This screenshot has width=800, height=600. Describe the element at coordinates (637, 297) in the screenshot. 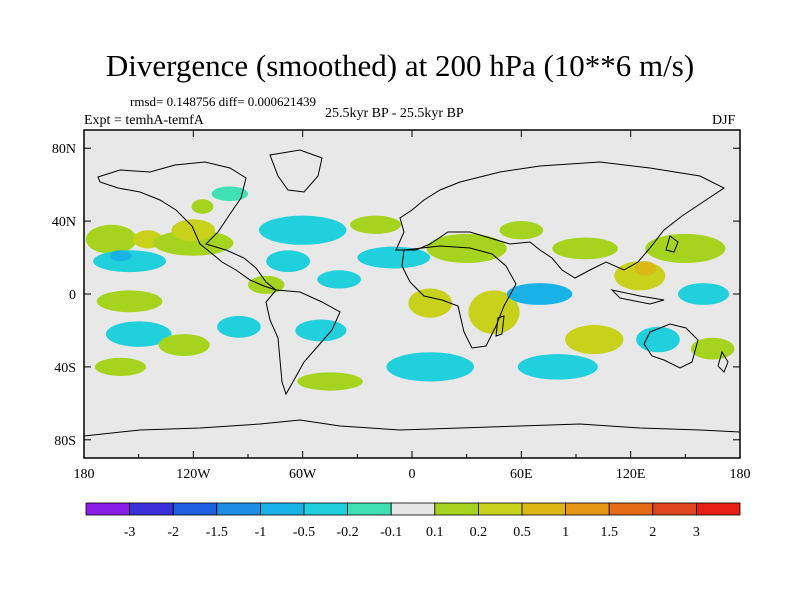

I see `coastline-indonesia` at that location.